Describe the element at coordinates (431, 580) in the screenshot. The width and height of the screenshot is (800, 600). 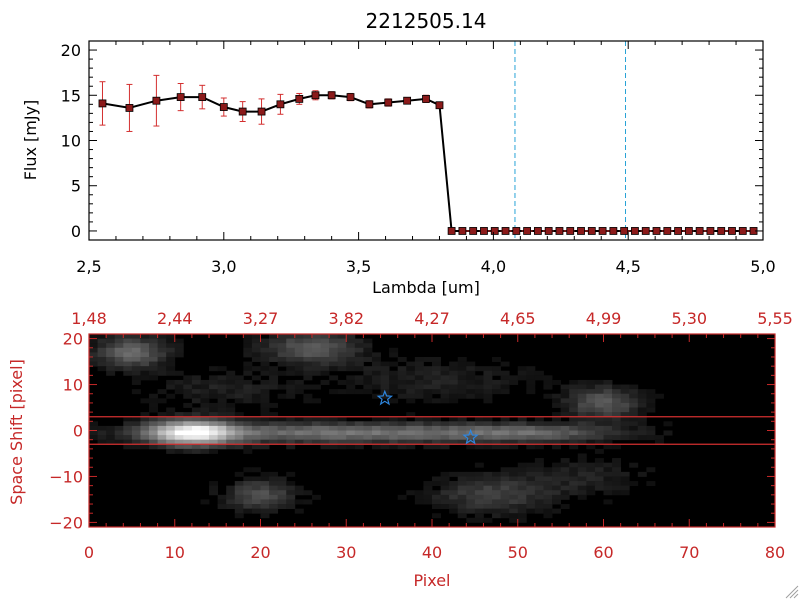
I see `bottom-x-axis-label: Pixel` at that location.